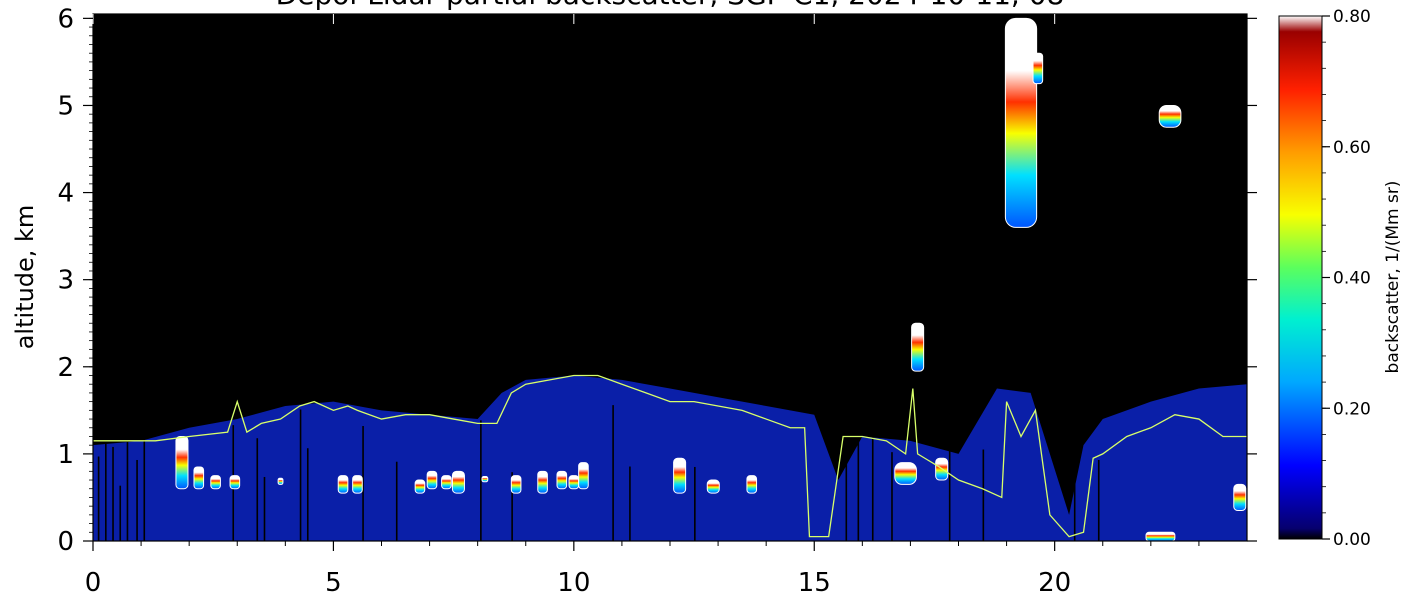 This screenshot has width=1411, height=598. I want to click on colorbar-axis: 0.00 0.20 0.40 0.60 0.80, so click(1346, 278).